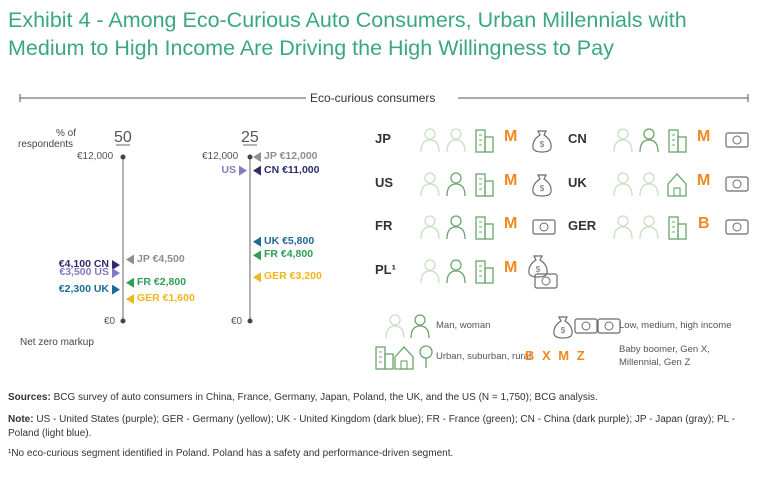 The height and width of the screenshot is (481, 768). I want to click on legend-building-icon, so click(384, 358).